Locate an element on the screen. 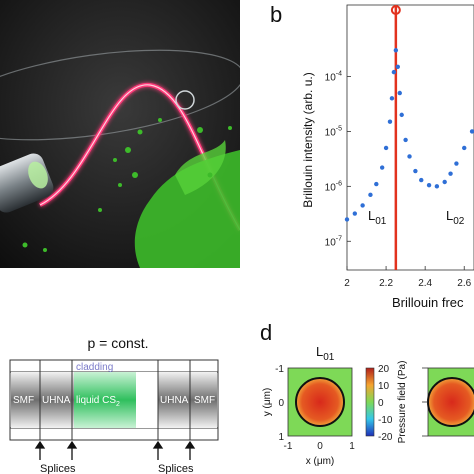 The width and height of the screenshot is (474, 474). core-boundary is located at coordinates (320, 402).